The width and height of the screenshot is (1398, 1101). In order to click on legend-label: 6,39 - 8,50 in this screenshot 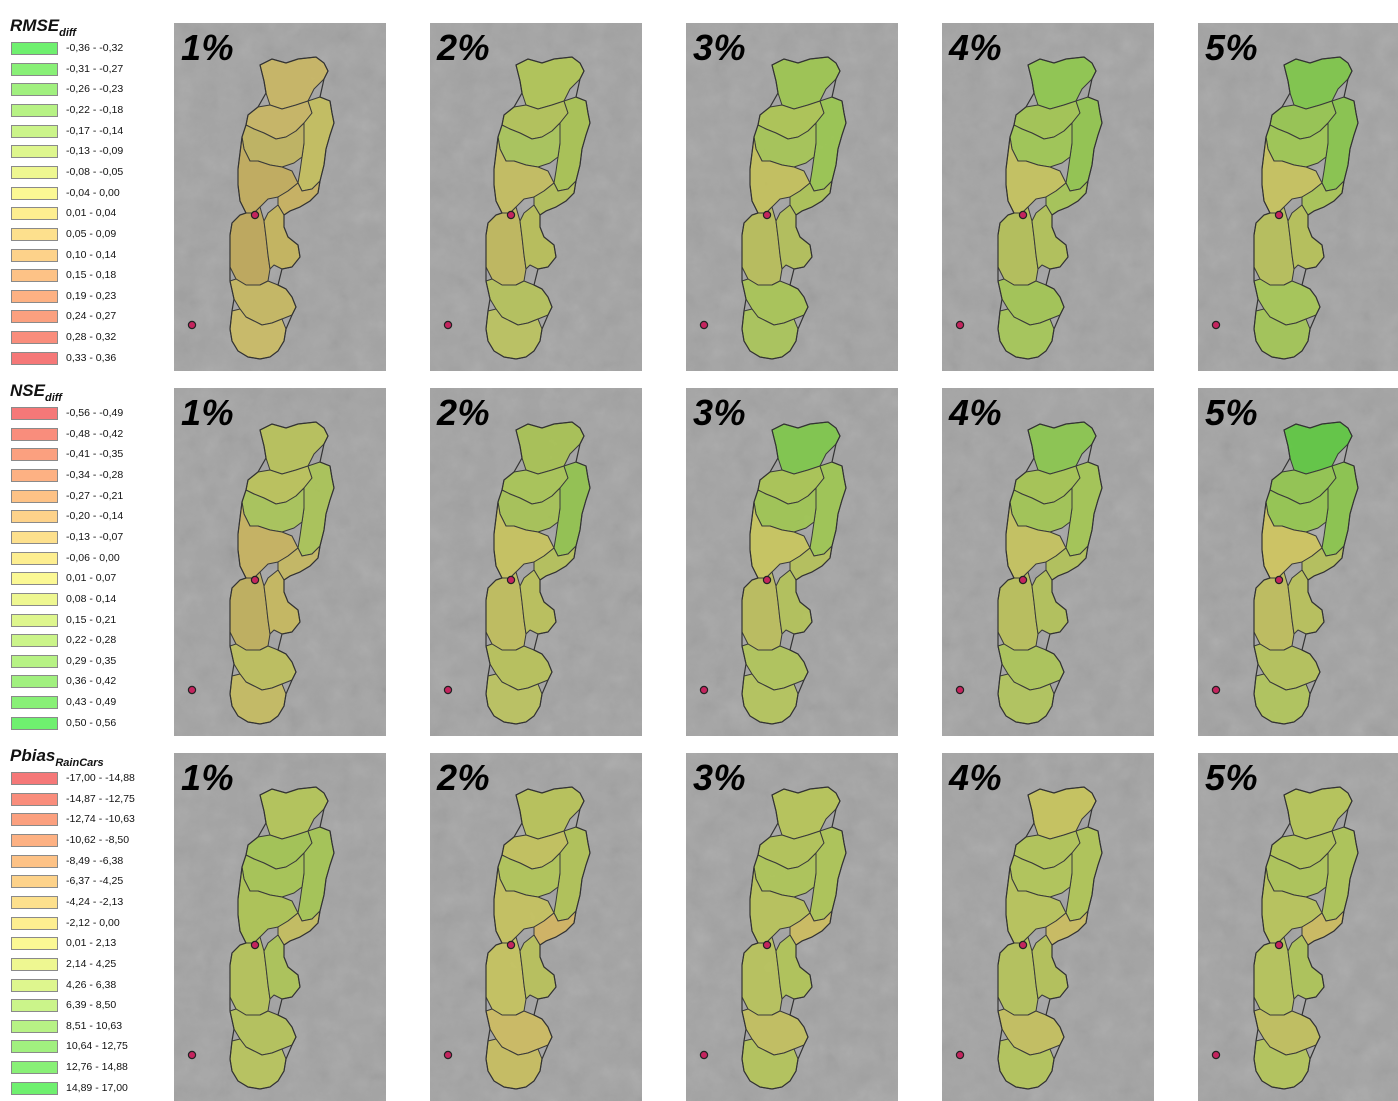, I will do `click(91, 1005)`.